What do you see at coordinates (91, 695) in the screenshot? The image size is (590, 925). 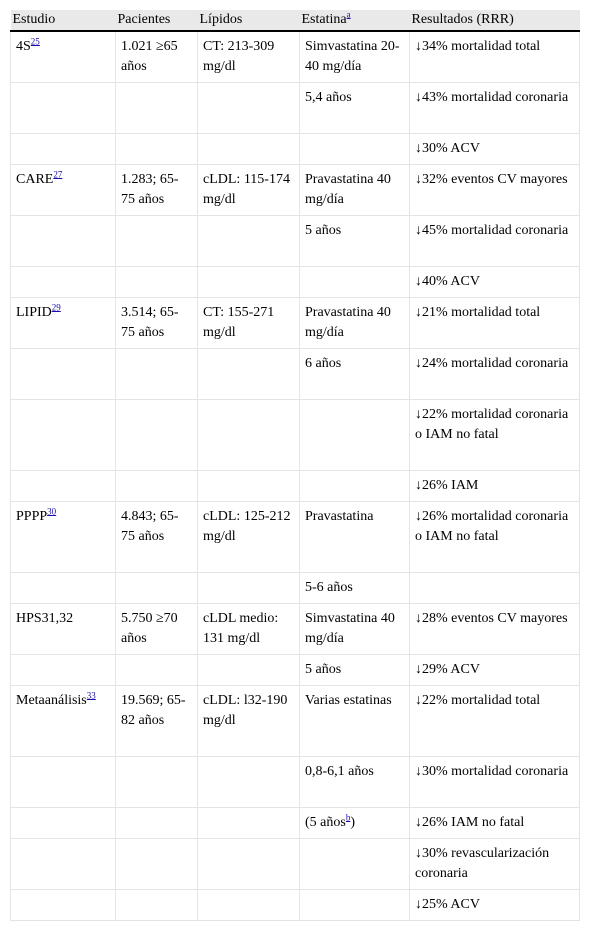 I see `reference-link: 33` at bounding box center [91, 695].